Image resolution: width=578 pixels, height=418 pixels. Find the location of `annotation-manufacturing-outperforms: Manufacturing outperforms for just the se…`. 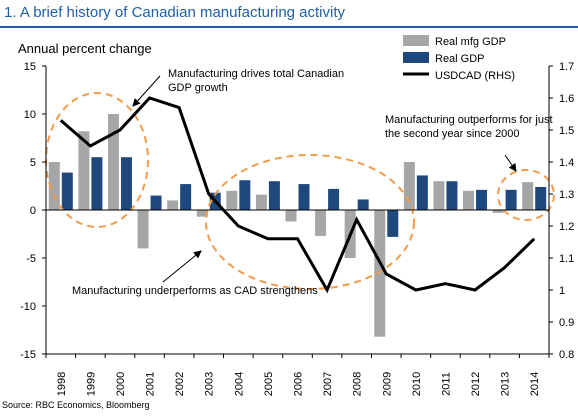

annotation-manufacturing-outperforms: Manufacturing outperforms for just the se… is located at coordinates (469, 127).